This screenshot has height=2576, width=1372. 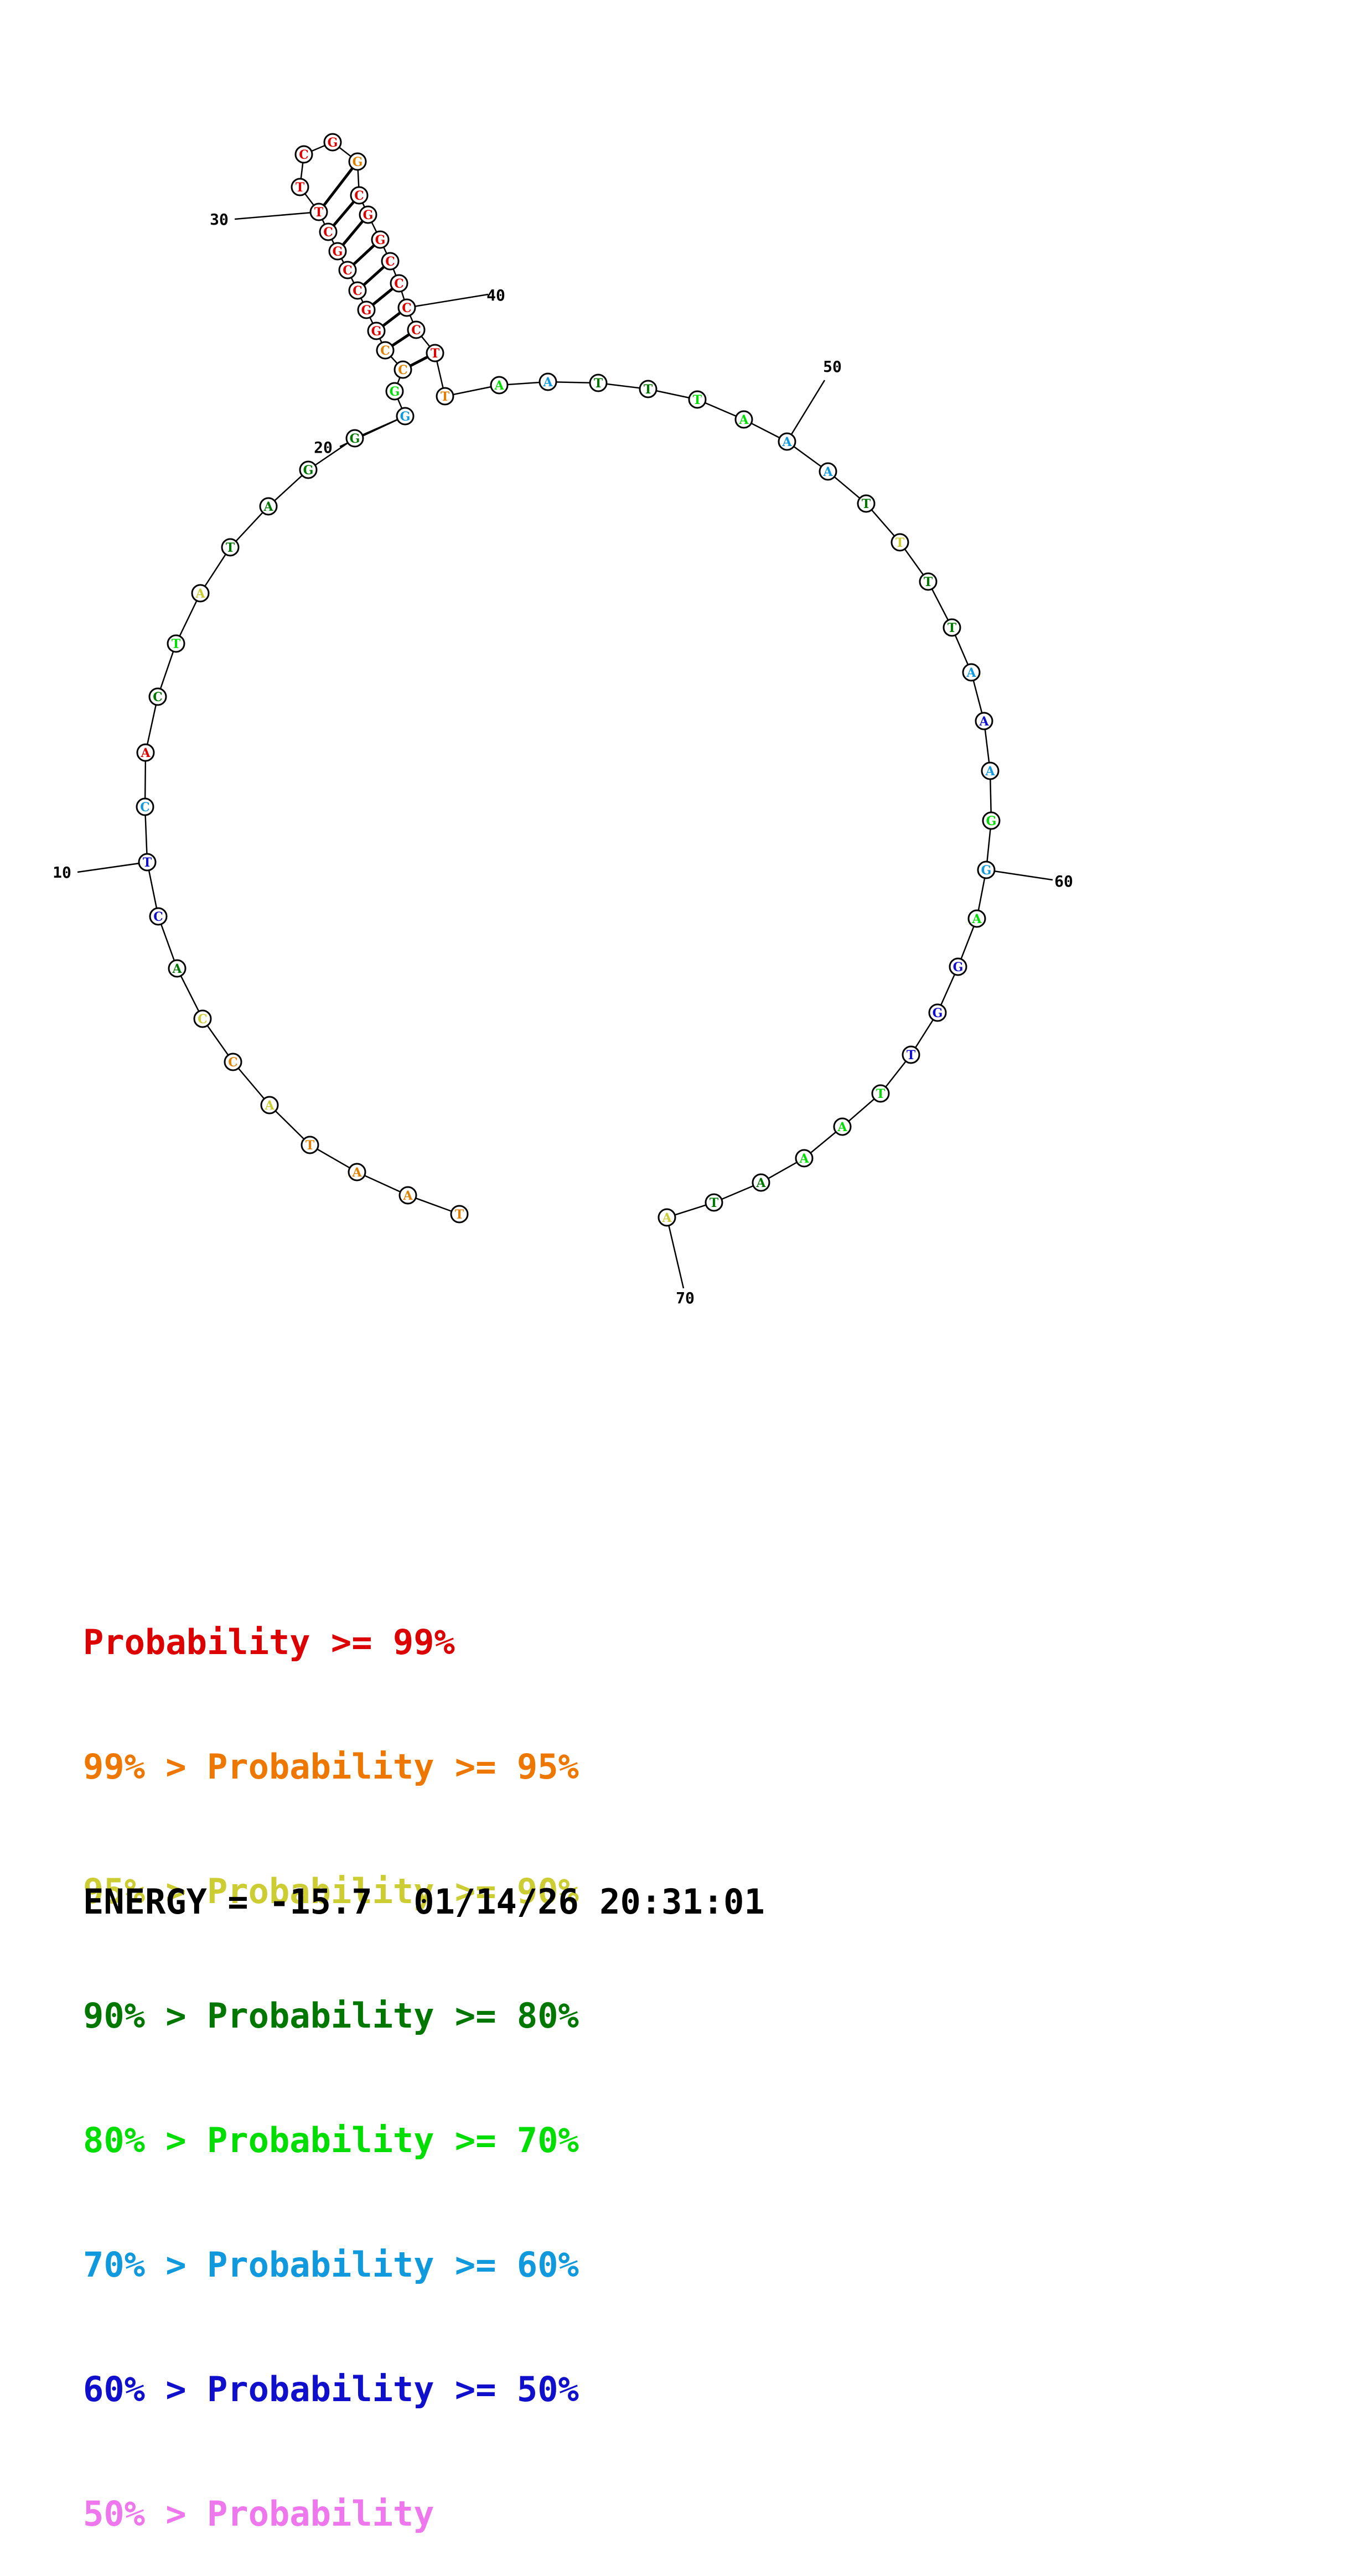 I want to click on legend-label: Probability >= 70%, so click(x=392, y=2140).